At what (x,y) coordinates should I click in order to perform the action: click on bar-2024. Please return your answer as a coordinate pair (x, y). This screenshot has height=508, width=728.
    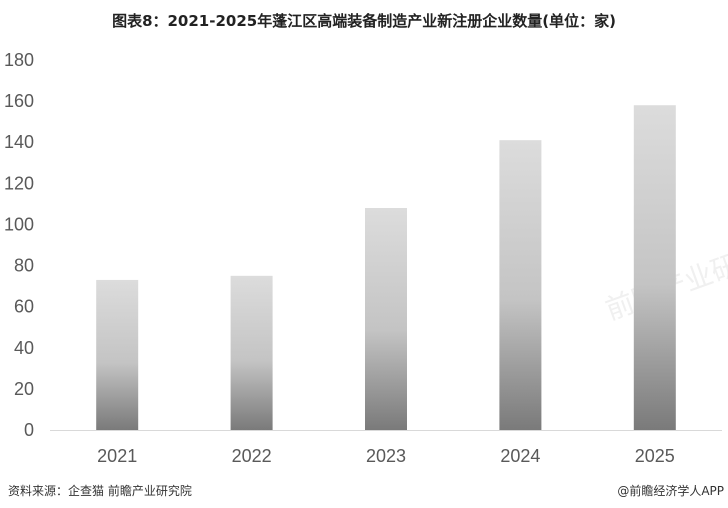
    Looking at the image, I should click on (520, 285).